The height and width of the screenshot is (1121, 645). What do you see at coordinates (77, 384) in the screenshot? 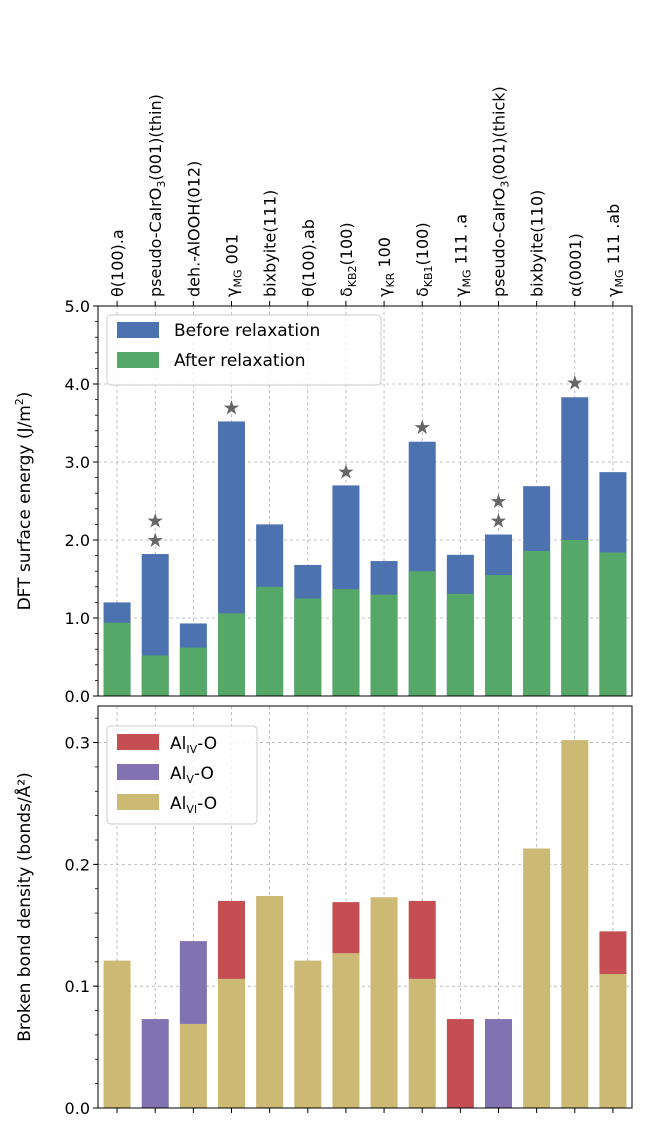
I see `top-ytick-label: 4.0` at bounding box center [77, 384].